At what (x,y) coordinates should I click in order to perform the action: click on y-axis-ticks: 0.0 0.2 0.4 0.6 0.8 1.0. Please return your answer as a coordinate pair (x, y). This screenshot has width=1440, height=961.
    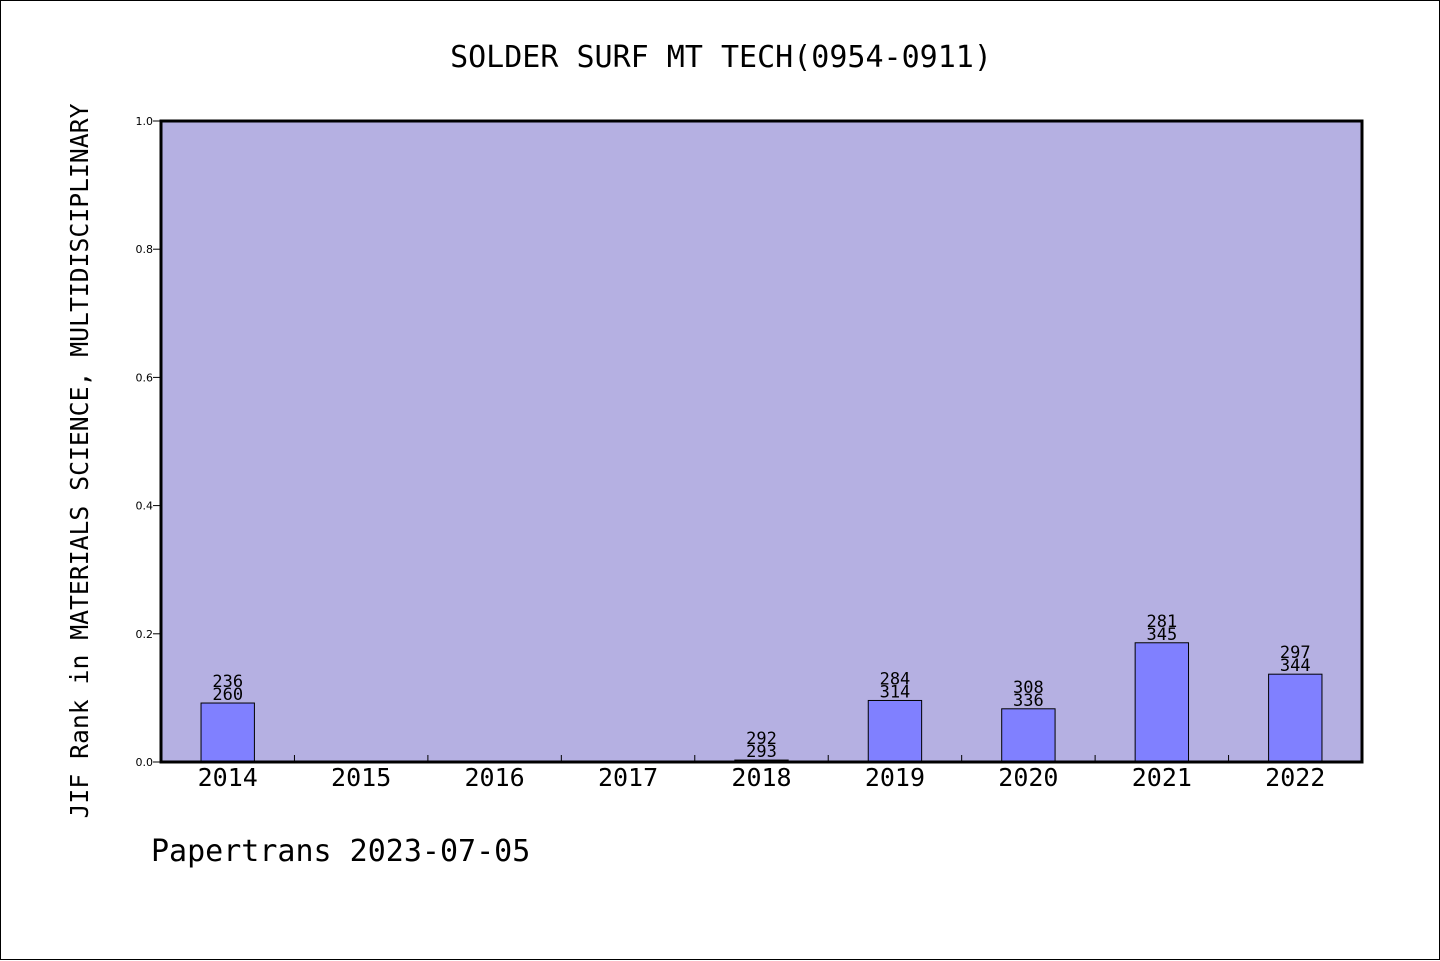
    Looking at the image, I should click on (148, 442).